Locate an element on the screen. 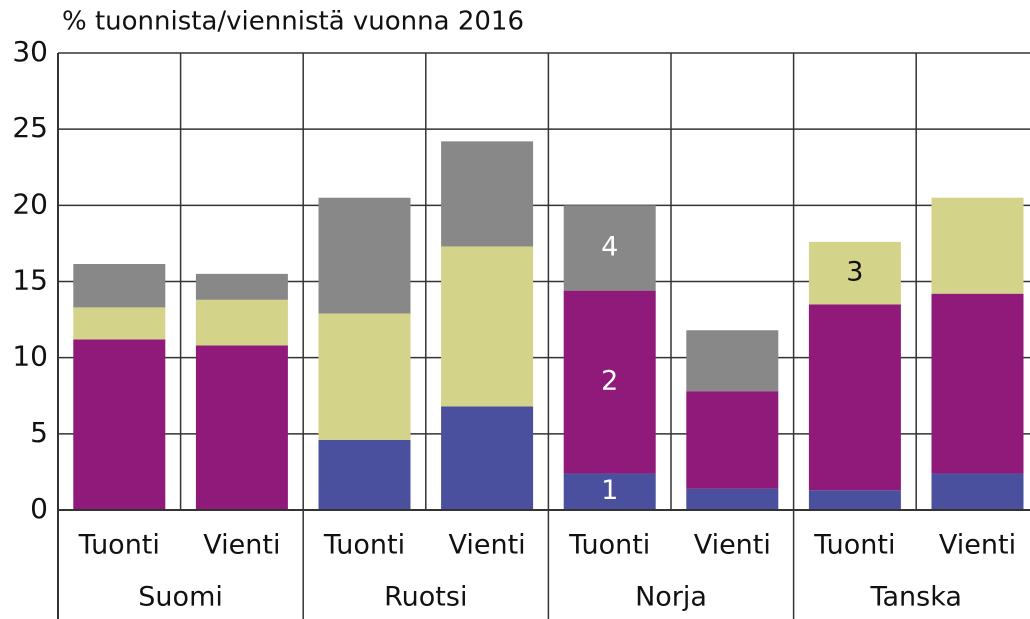 Image resolution: width=1030 pixels, height=619 pixels. group-label: Ruotsi is located at coordinates (425, 597).